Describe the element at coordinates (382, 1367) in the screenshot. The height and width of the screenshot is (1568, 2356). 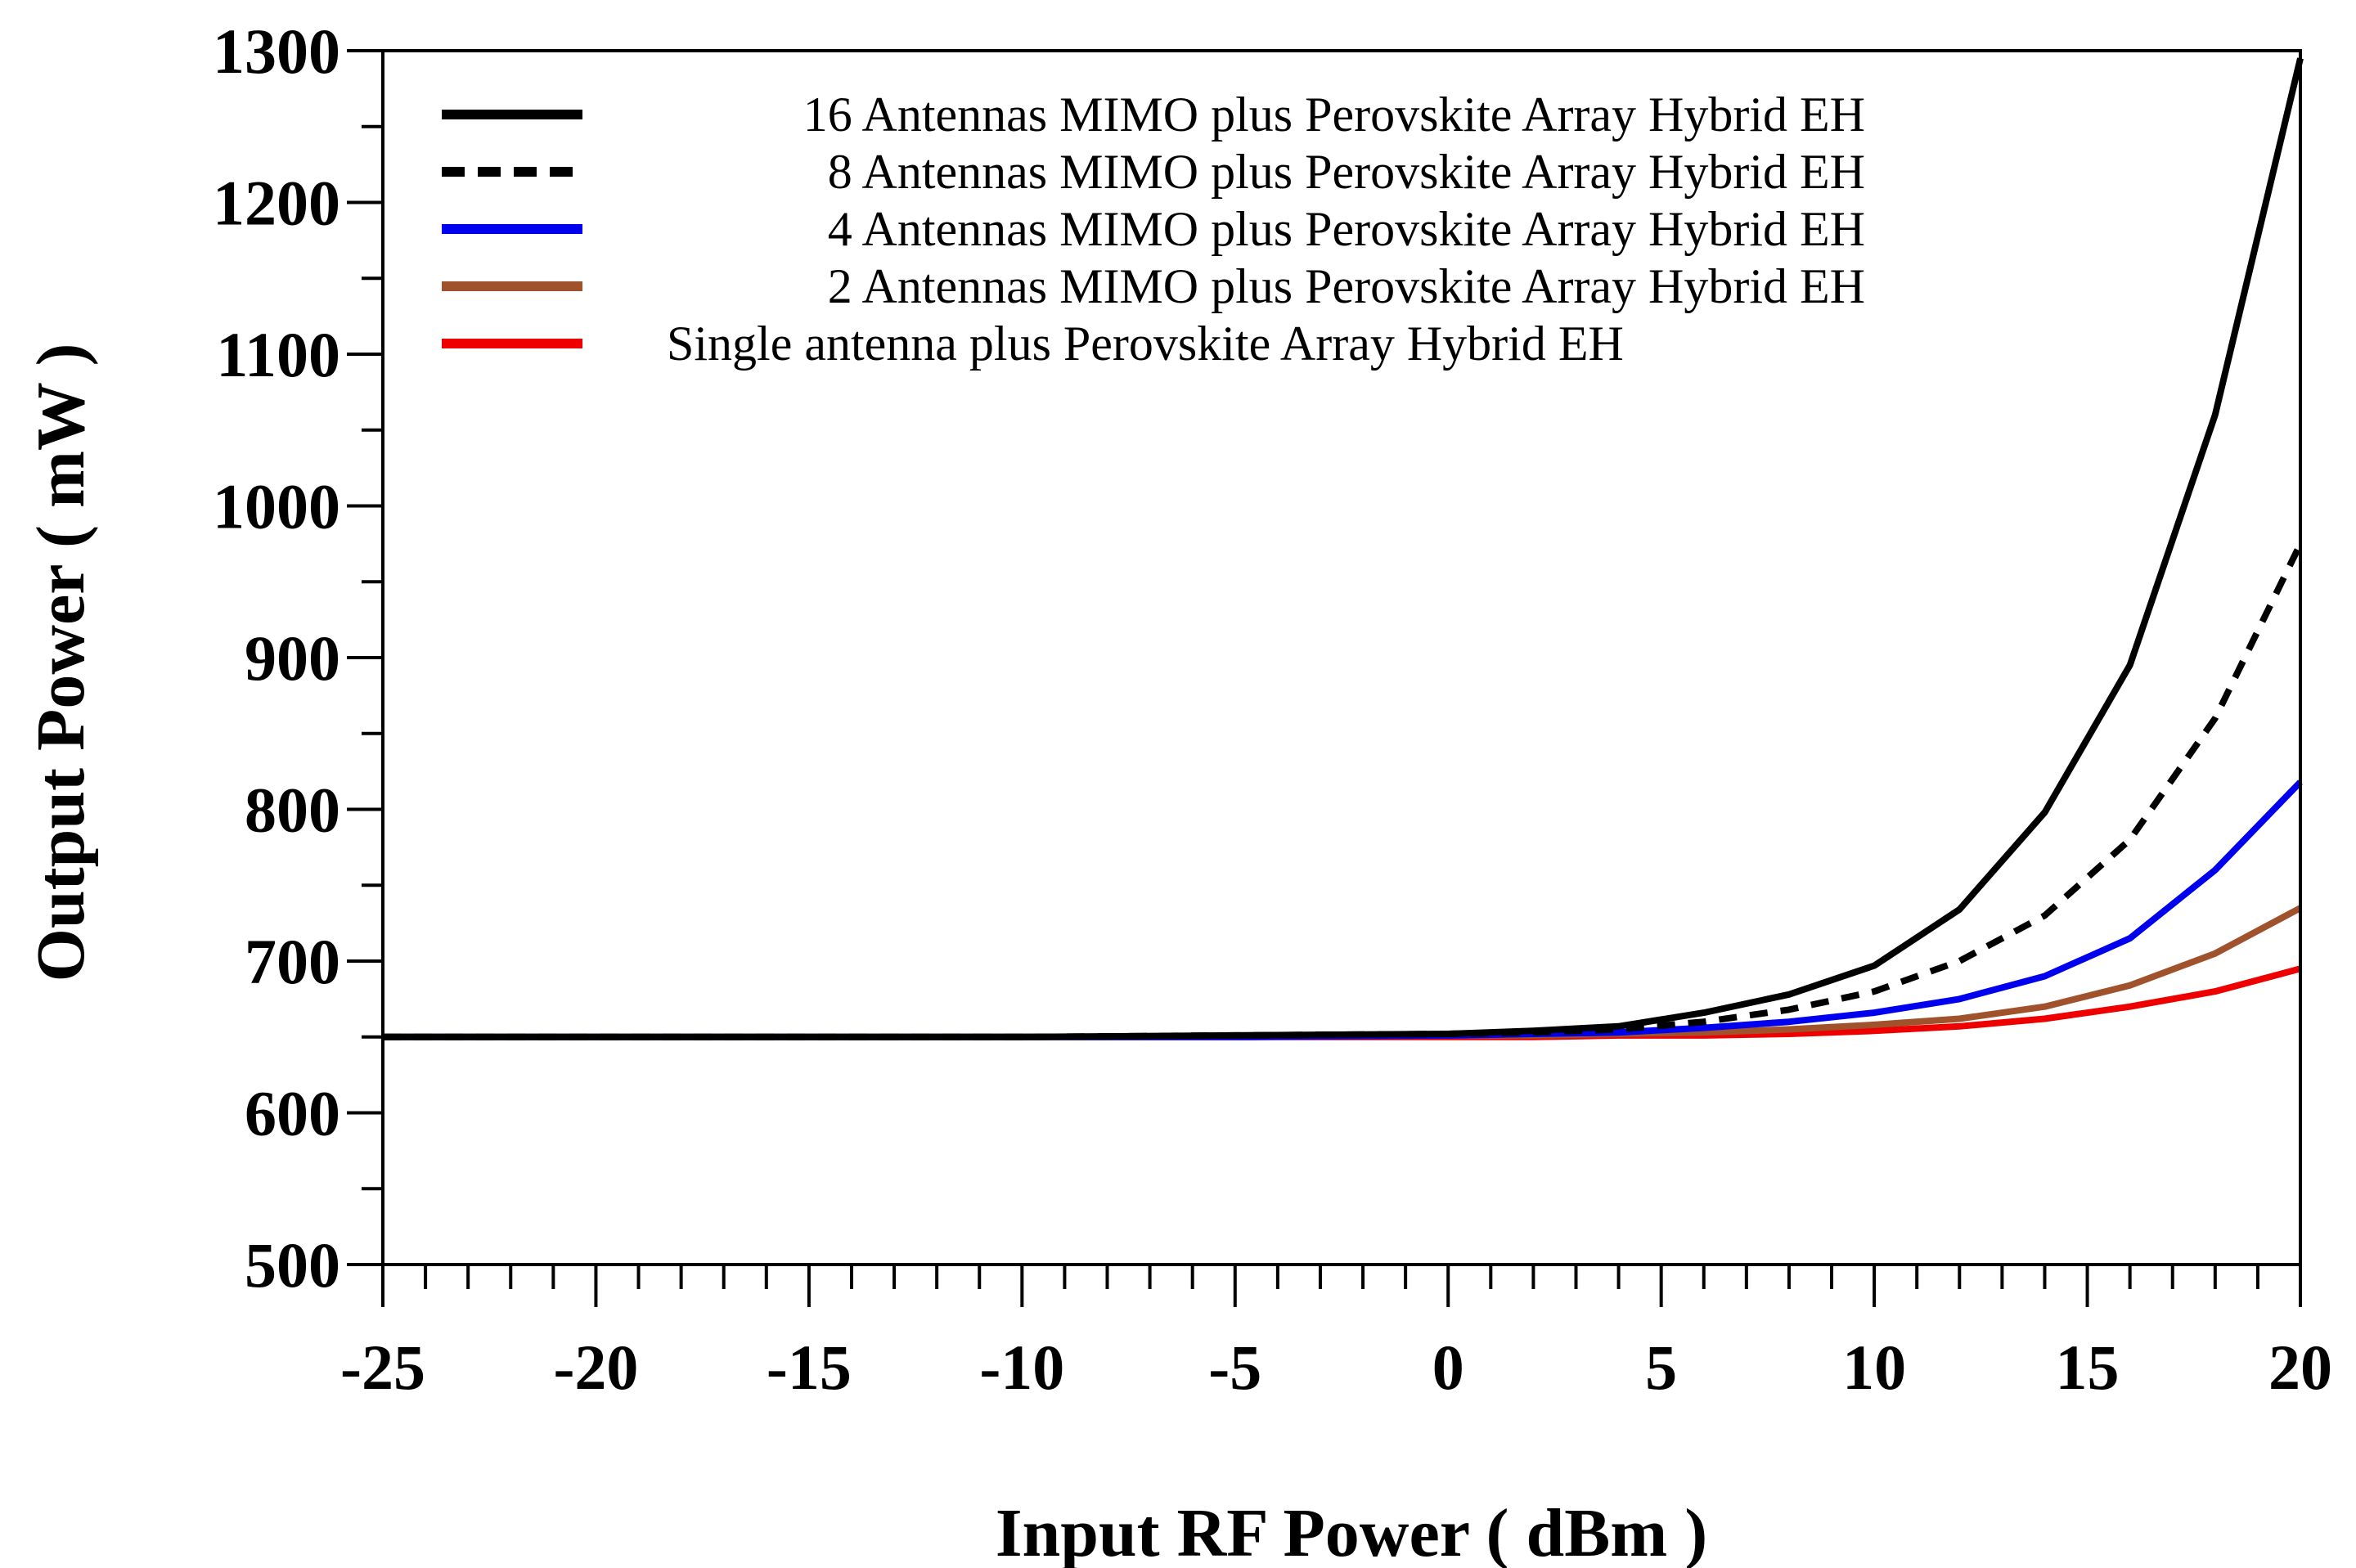
I see `x-tick-label: -25` at that location.